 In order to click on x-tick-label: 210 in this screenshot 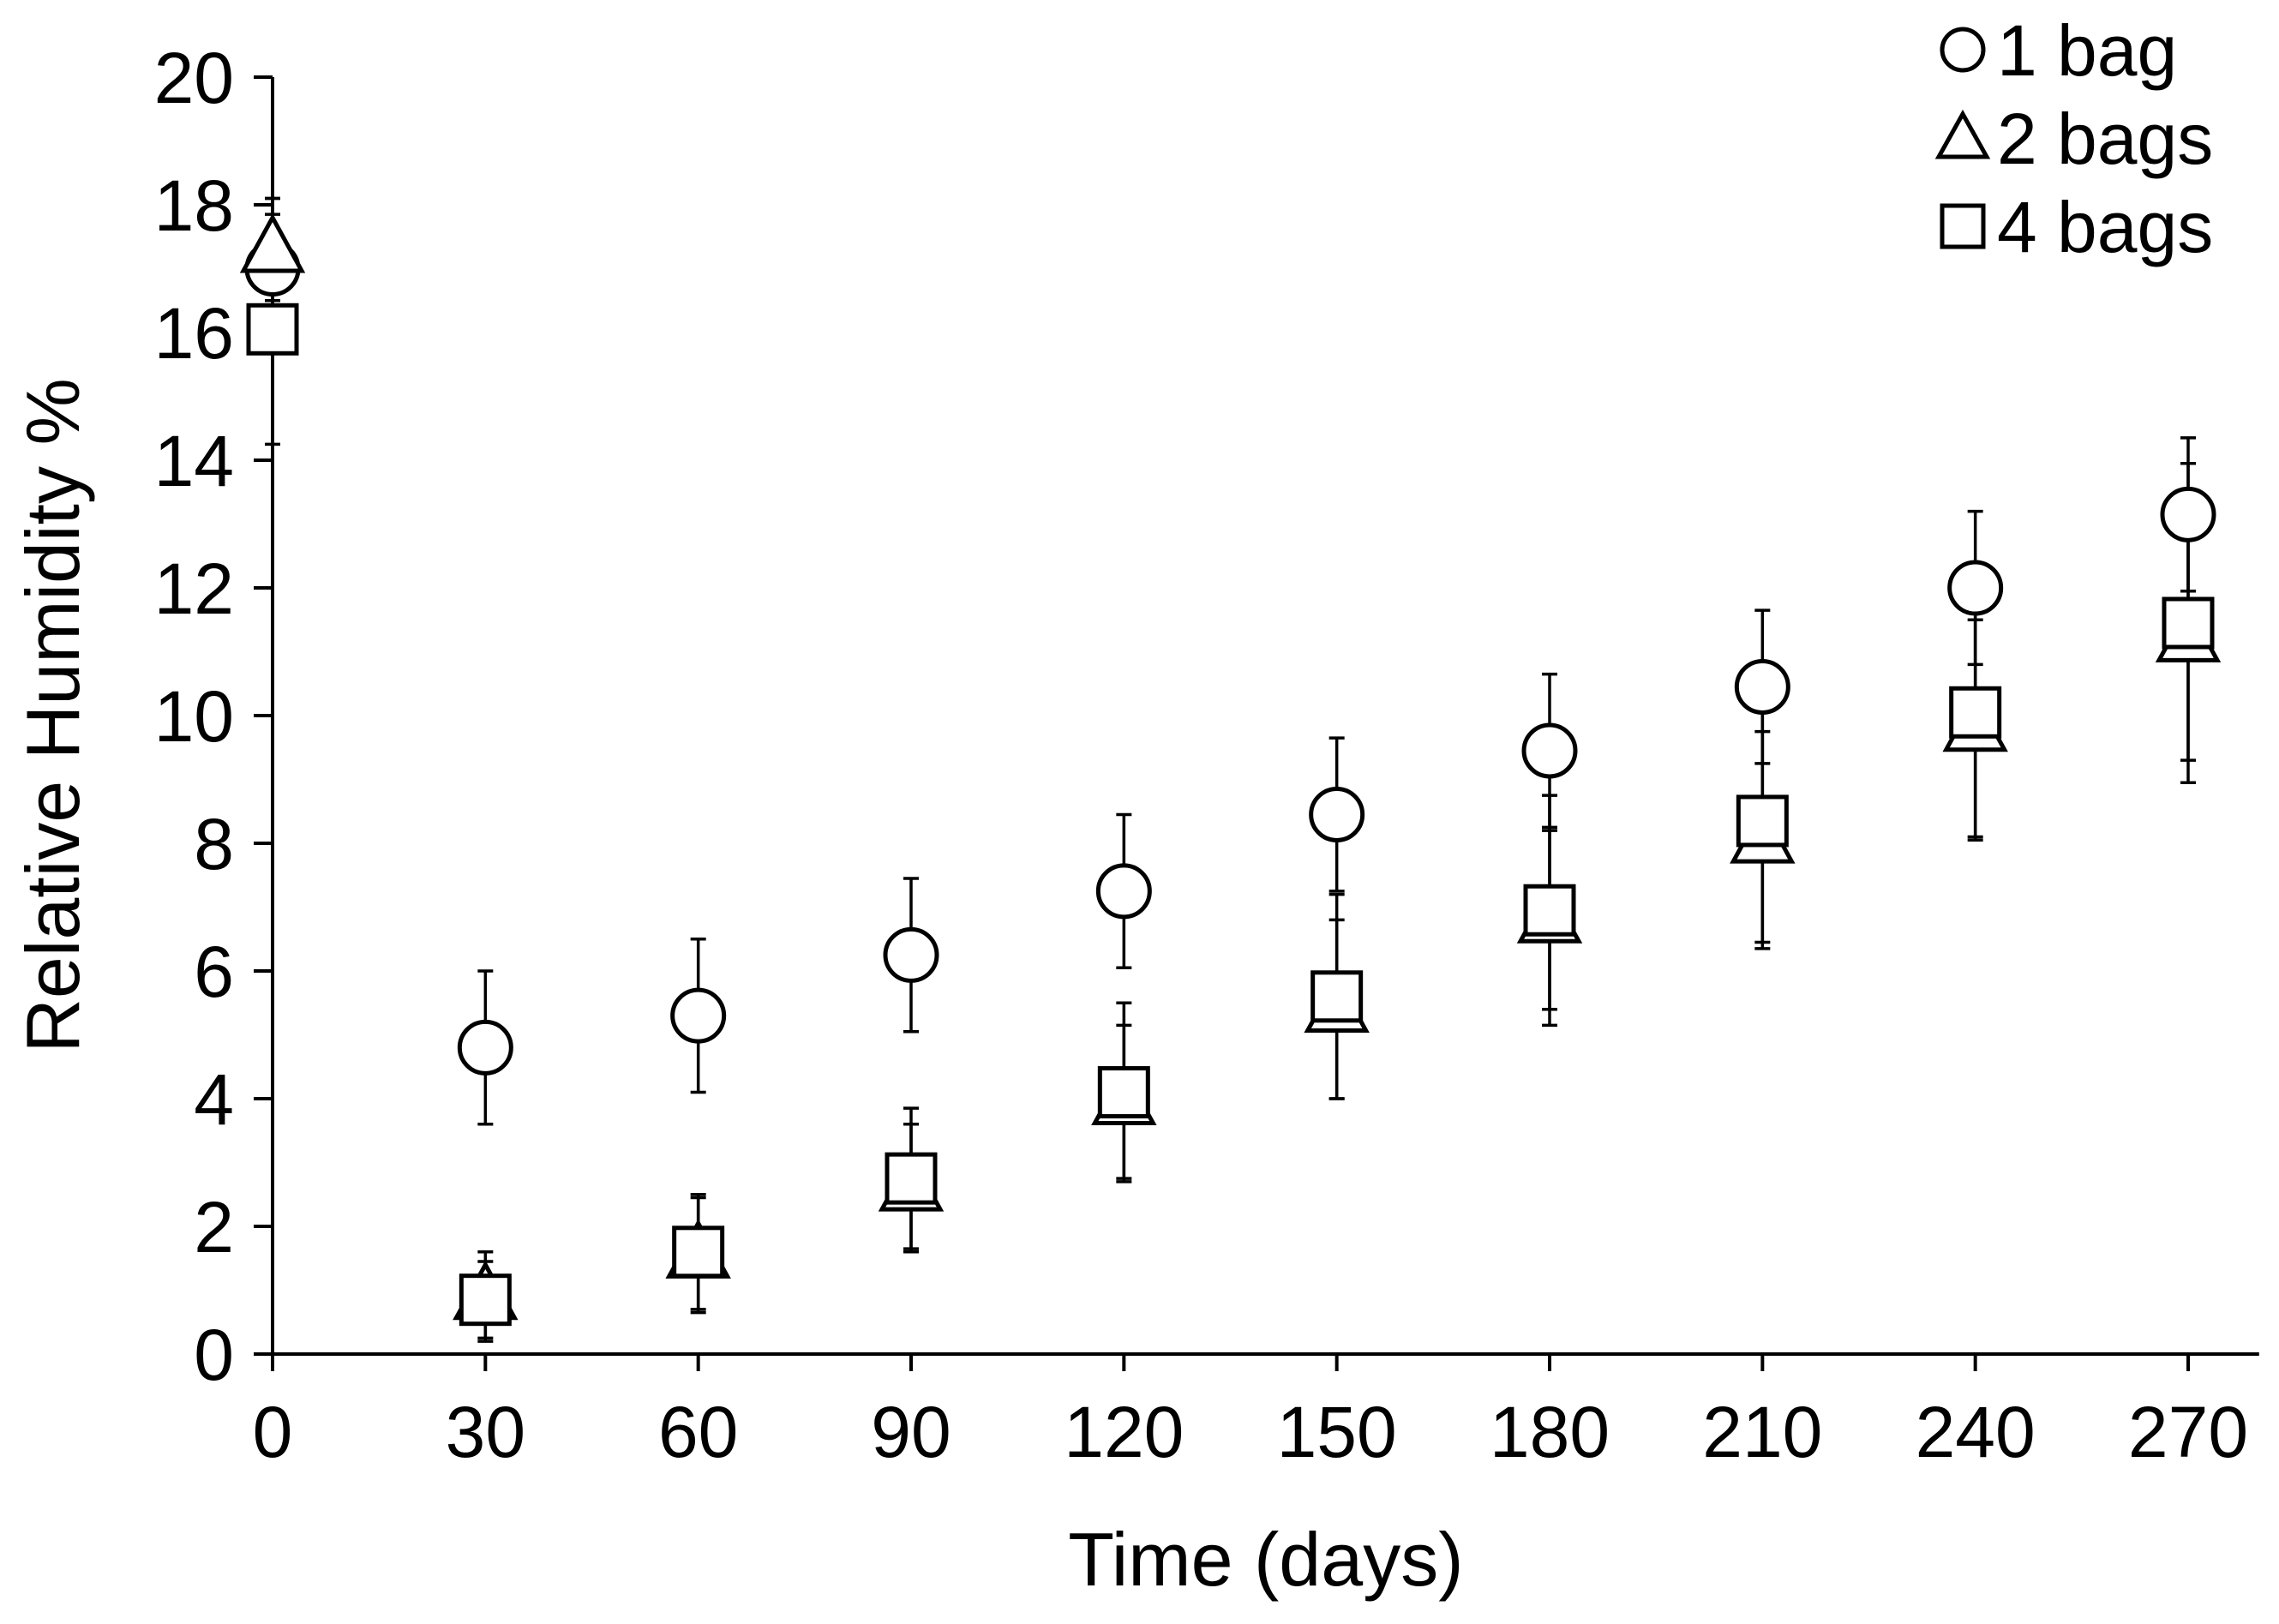, I will do `click(1762, 1432)`.